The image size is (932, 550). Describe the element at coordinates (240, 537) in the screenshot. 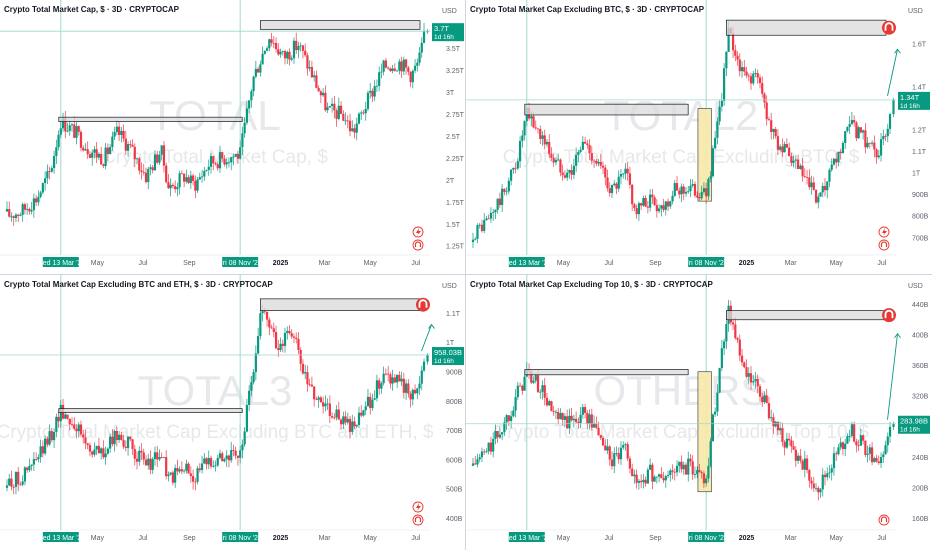

I see `x-marker-tag` at that location.